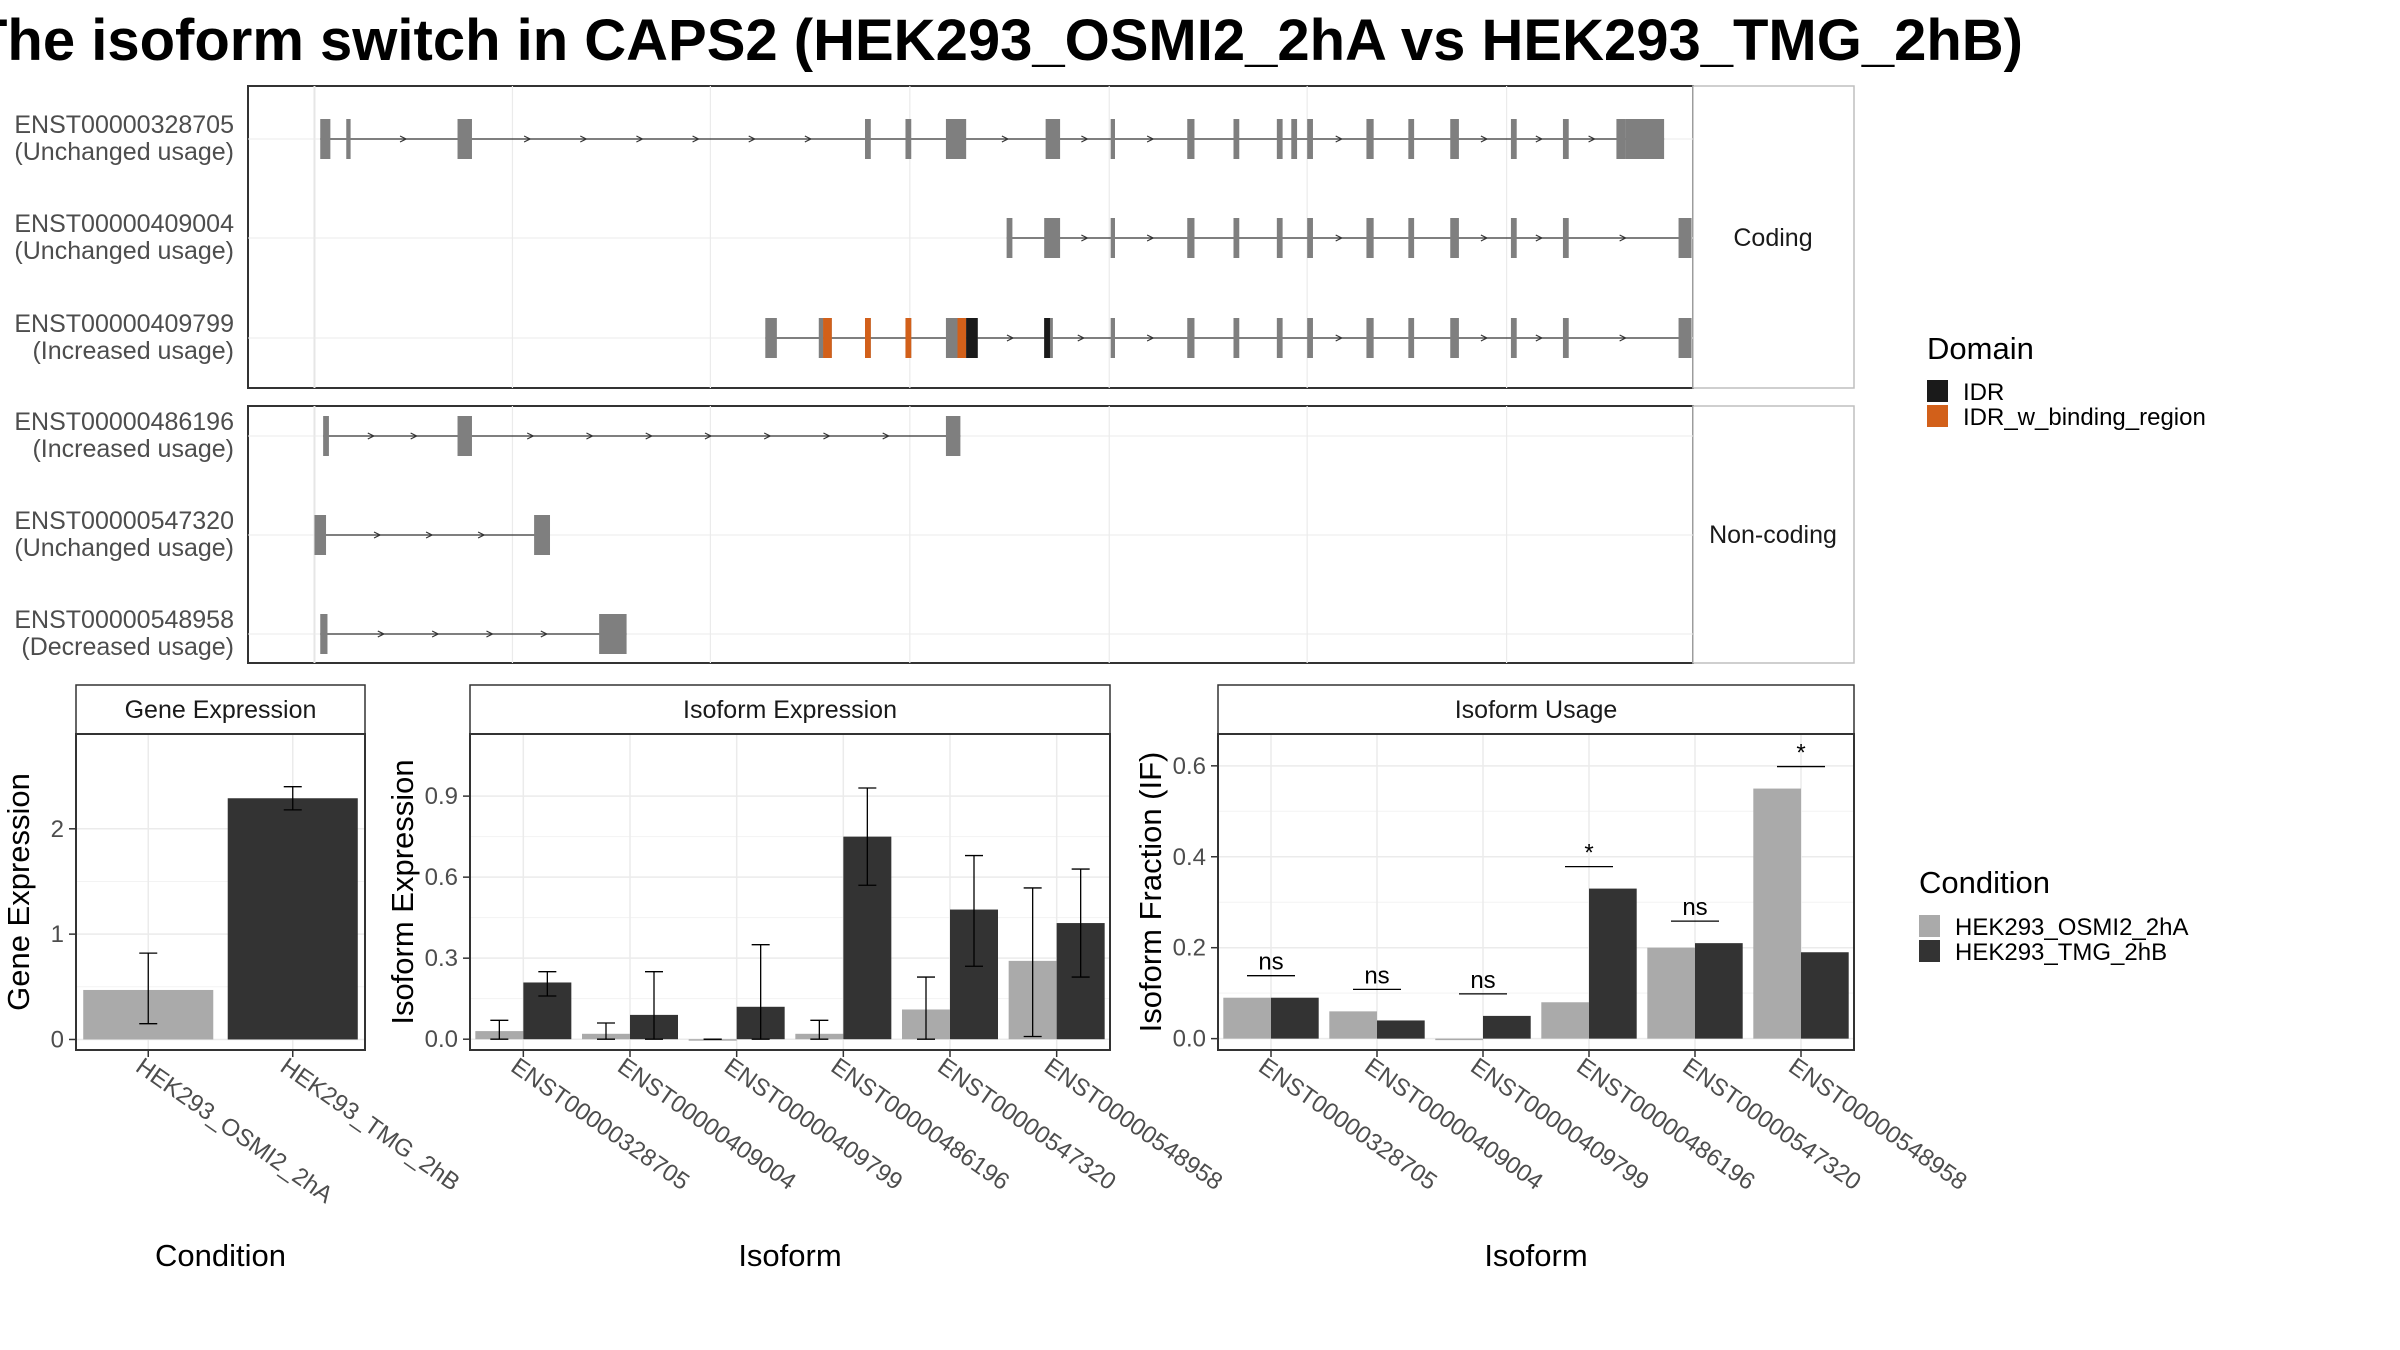  Describe the element at coordinates (124, 224) in the screenshot. I see `transcript-id-label: ENST00000409004` at that location.